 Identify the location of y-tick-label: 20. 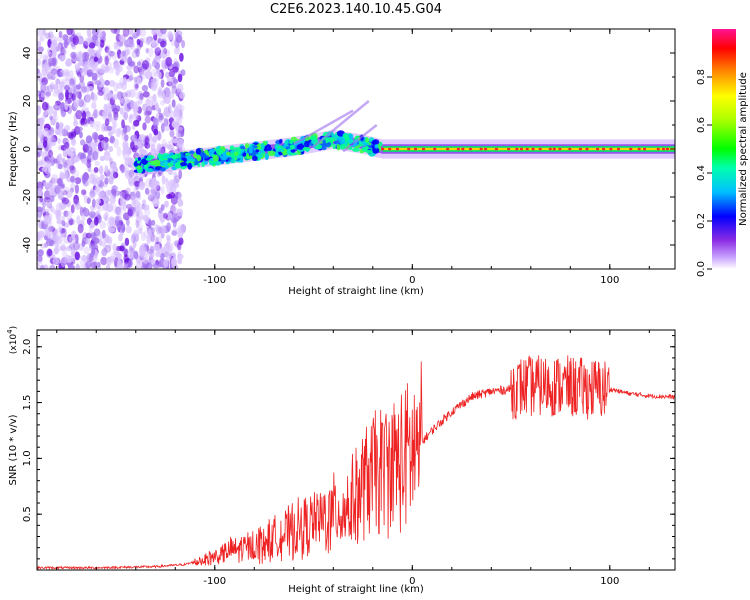
(27, 101).